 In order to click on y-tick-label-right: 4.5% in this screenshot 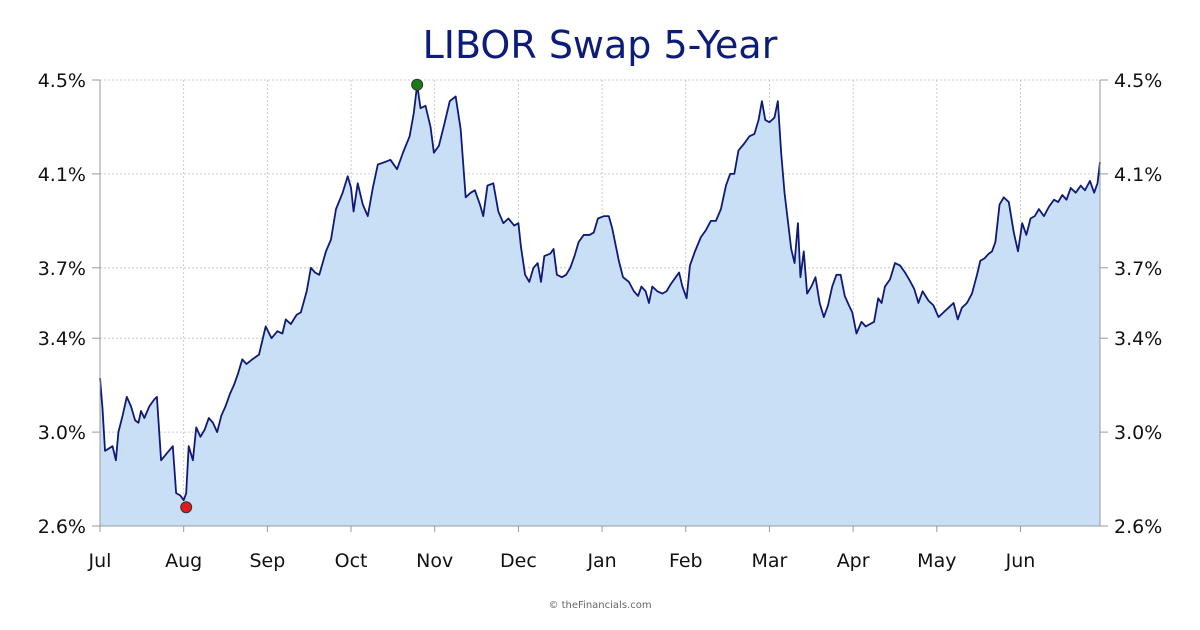, I will do `click(1138, 81)`.